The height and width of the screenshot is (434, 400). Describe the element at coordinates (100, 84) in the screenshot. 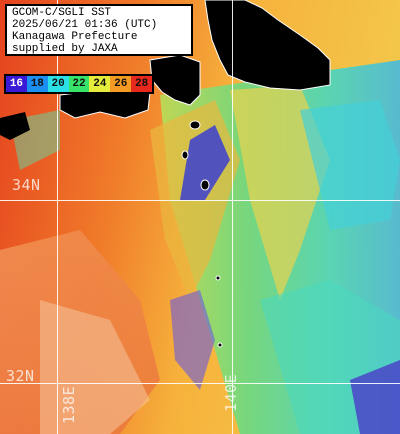

I see `legend-cell-24: 24` at that location.